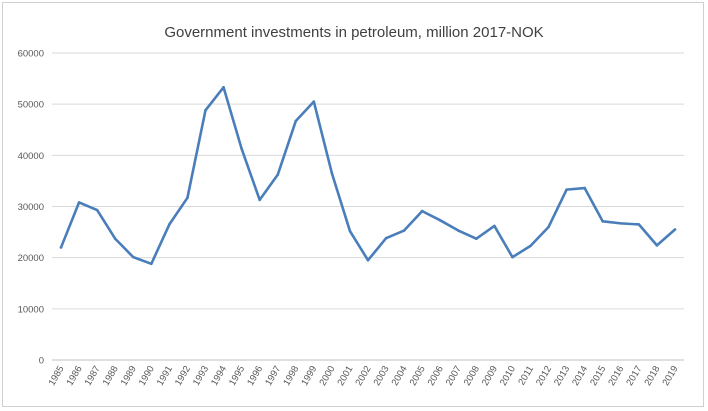 This screenshot has width=708, height=411. What do you see at coordinates (183, 376) in the screenshot?
I see `x-tick-label: 1992` at bounding box center [183, 376].